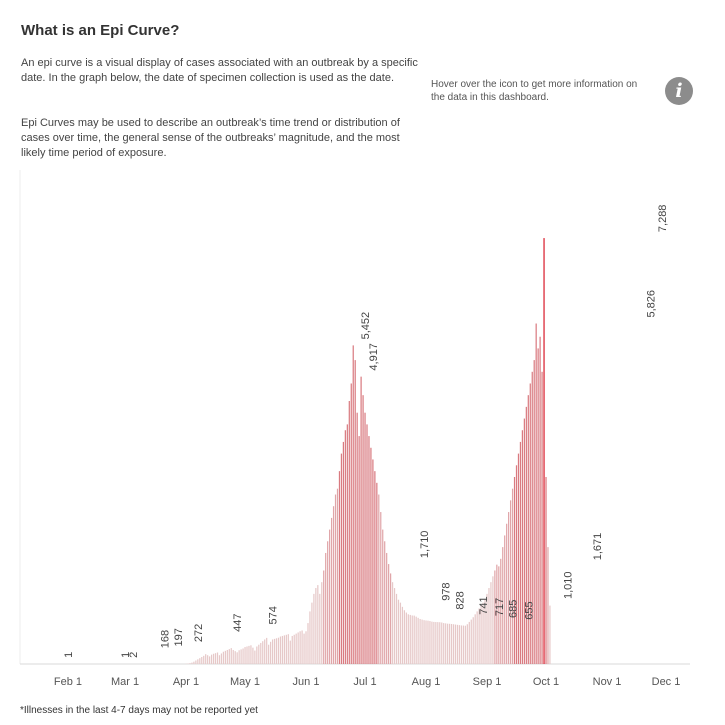 The width and height of the screenshot is (725, 725). Describe the element at coordinates (679, 91) in the screenshot. I see `info-icon: i` at that location.